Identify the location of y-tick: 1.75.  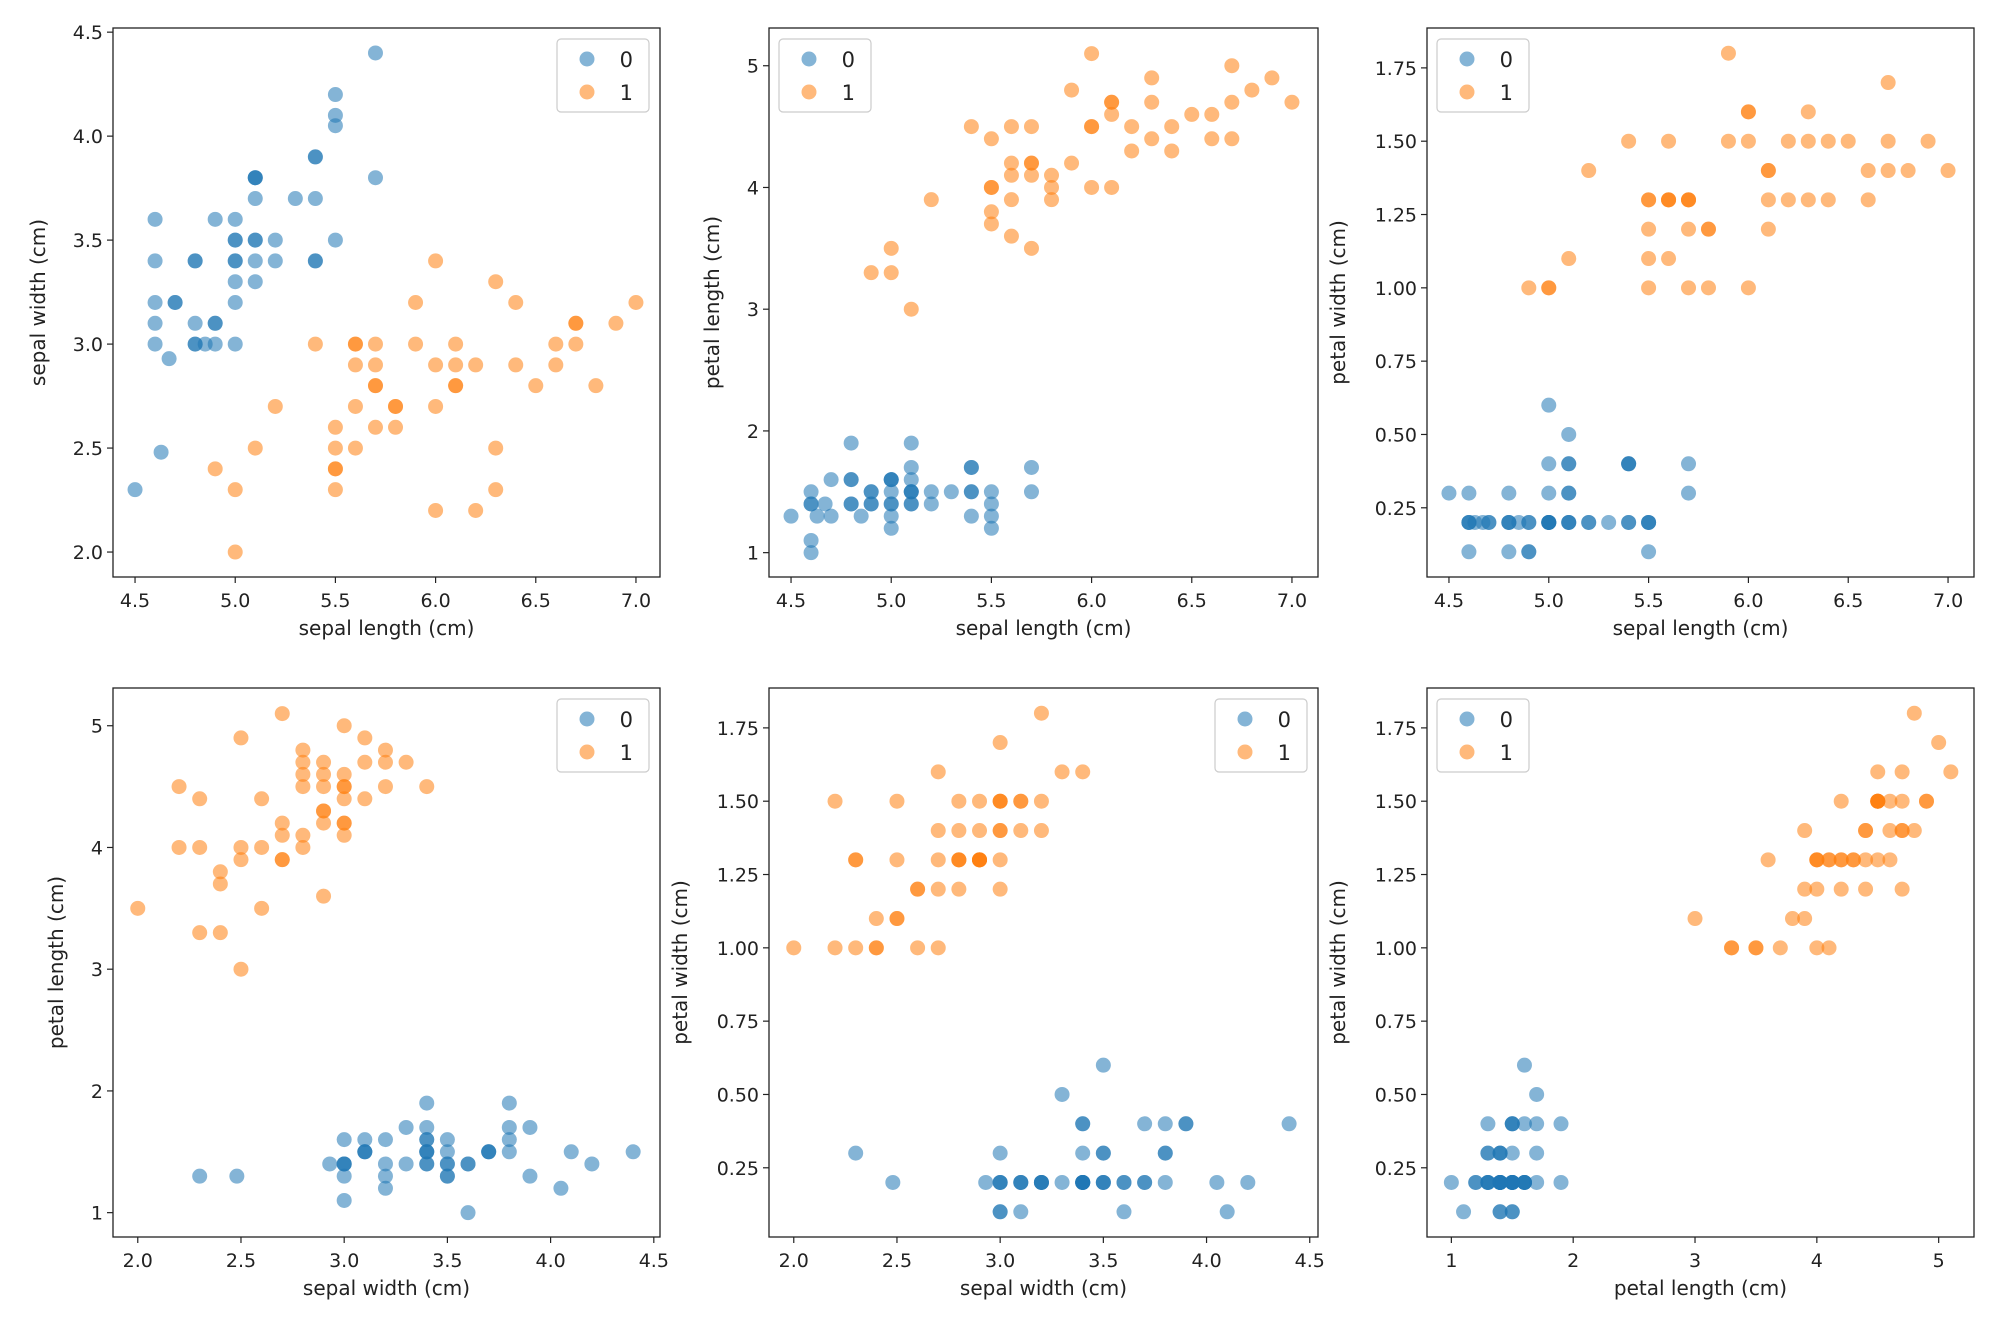
(1401, 69).